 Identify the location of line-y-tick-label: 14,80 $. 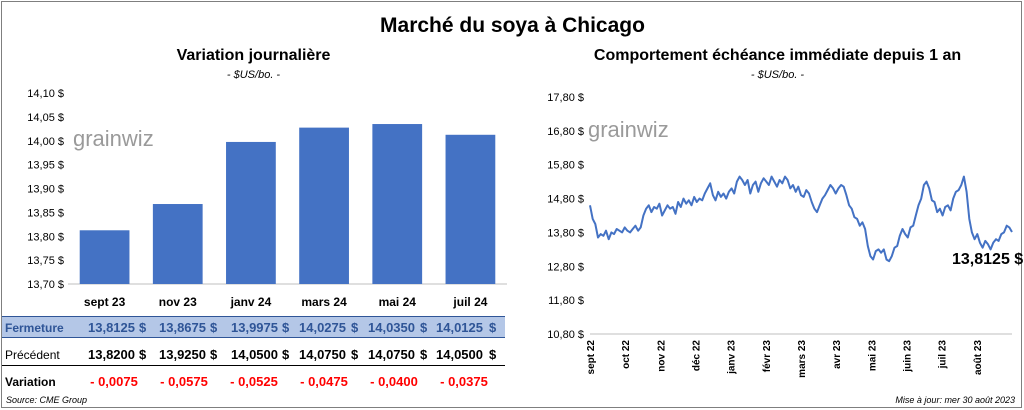
(565, 200).